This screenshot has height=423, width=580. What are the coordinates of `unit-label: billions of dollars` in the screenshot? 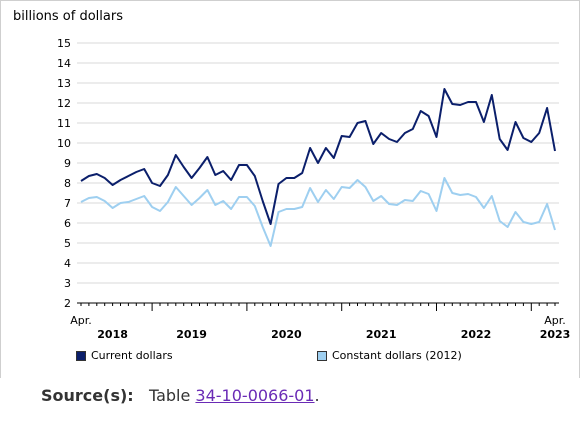 It's located at (68, 16).